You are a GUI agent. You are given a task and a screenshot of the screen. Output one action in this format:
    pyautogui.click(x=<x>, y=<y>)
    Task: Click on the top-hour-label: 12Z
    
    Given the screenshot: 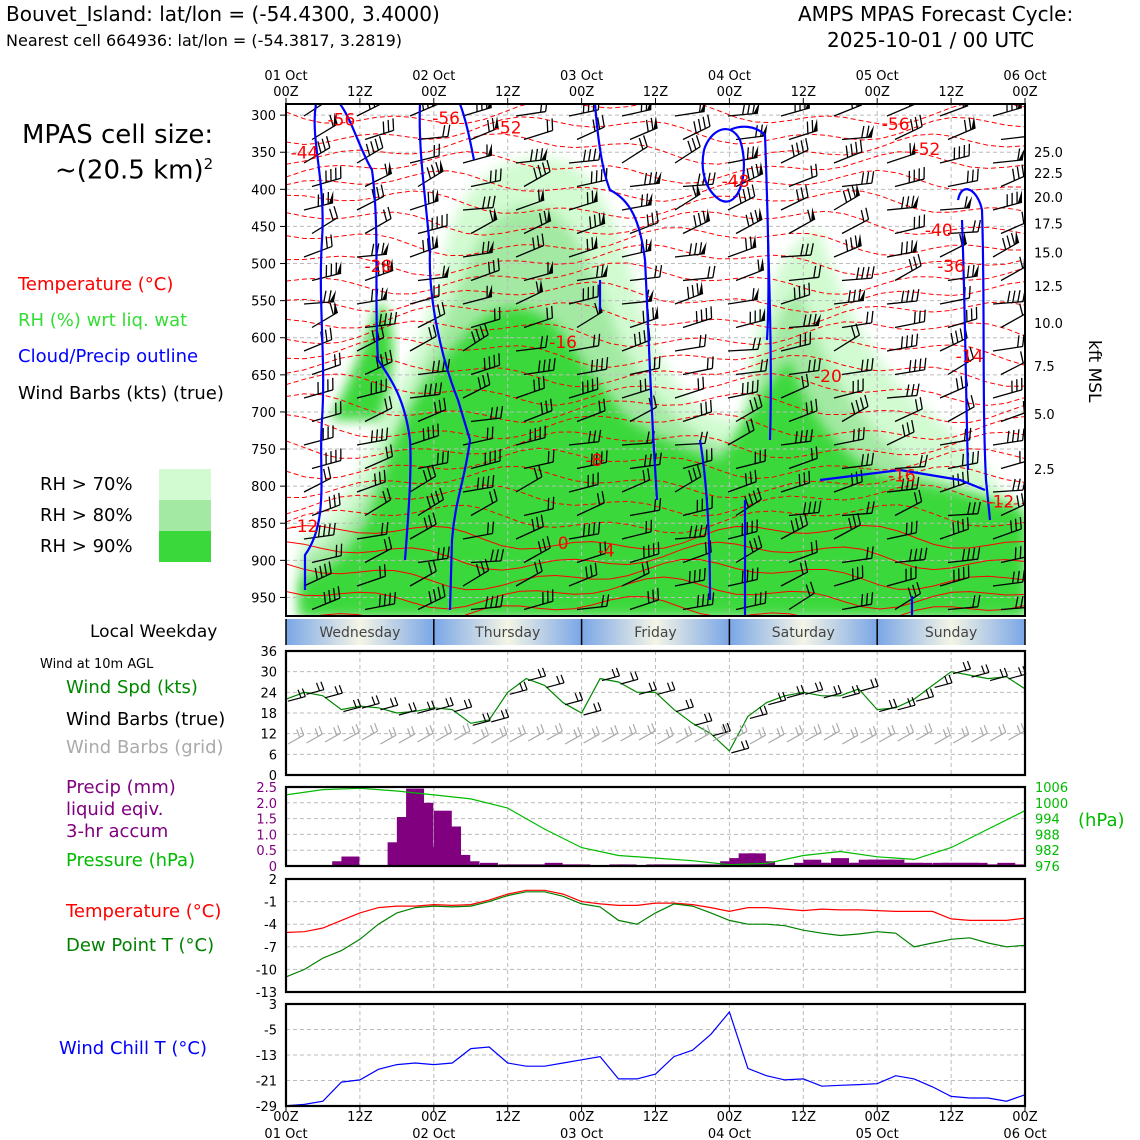 What is the action you would take?
    pyautogui.click(x=804, y=92)
    